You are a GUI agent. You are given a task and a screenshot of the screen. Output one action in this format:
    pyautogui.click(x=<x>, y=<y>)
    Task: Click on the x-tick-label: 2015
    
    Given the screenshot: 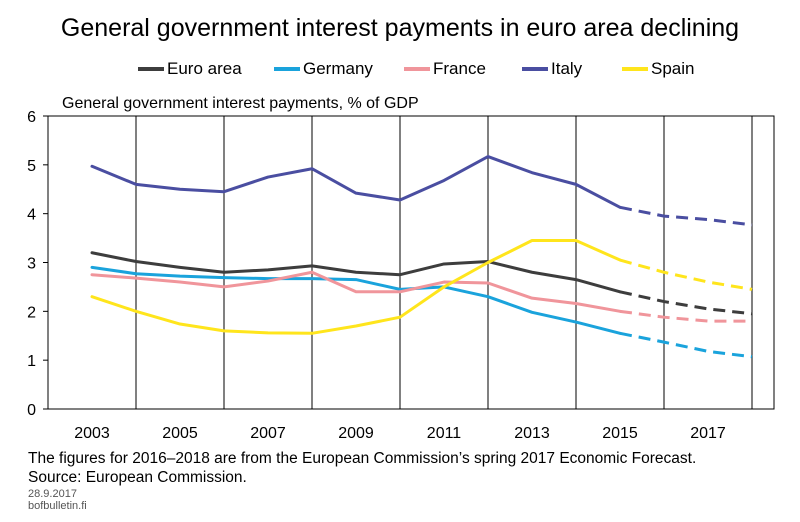 What is the action you would take?
    pyautogui.click(x=620, y=433)
    